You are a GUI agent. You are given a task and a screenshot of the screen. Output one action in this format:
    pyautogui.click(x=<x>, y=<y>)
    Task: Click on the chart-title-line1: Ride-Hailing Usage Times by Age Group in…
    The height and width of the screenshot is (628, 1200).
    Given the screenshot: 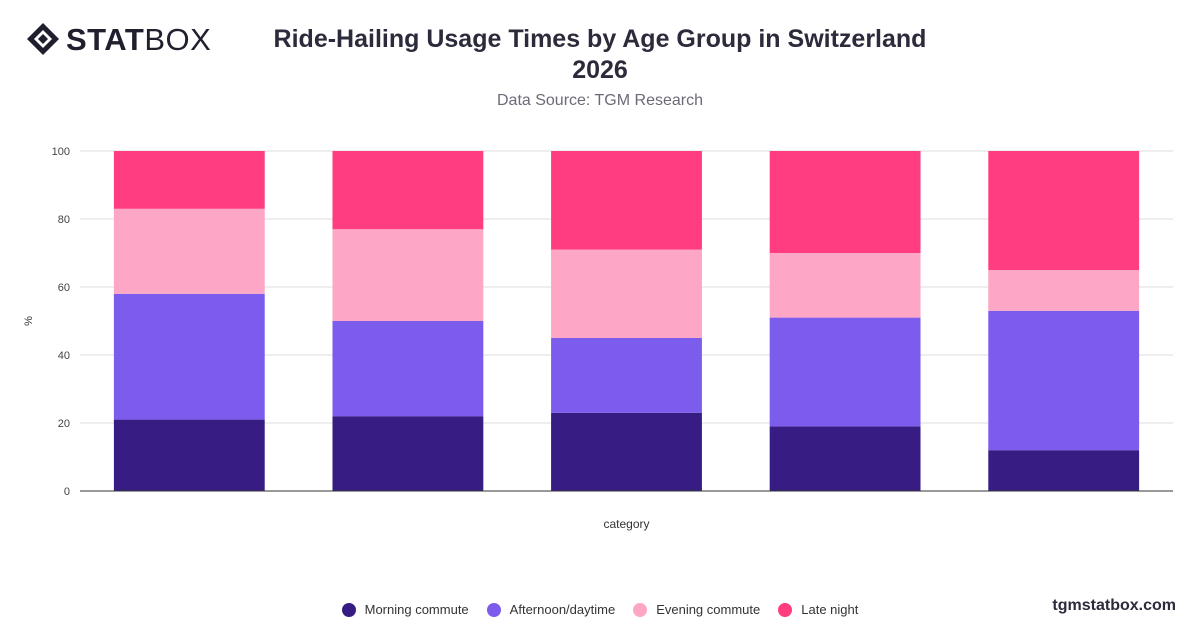 What is the action you would take?
    pyautogui.click(x=600, y=39)
    